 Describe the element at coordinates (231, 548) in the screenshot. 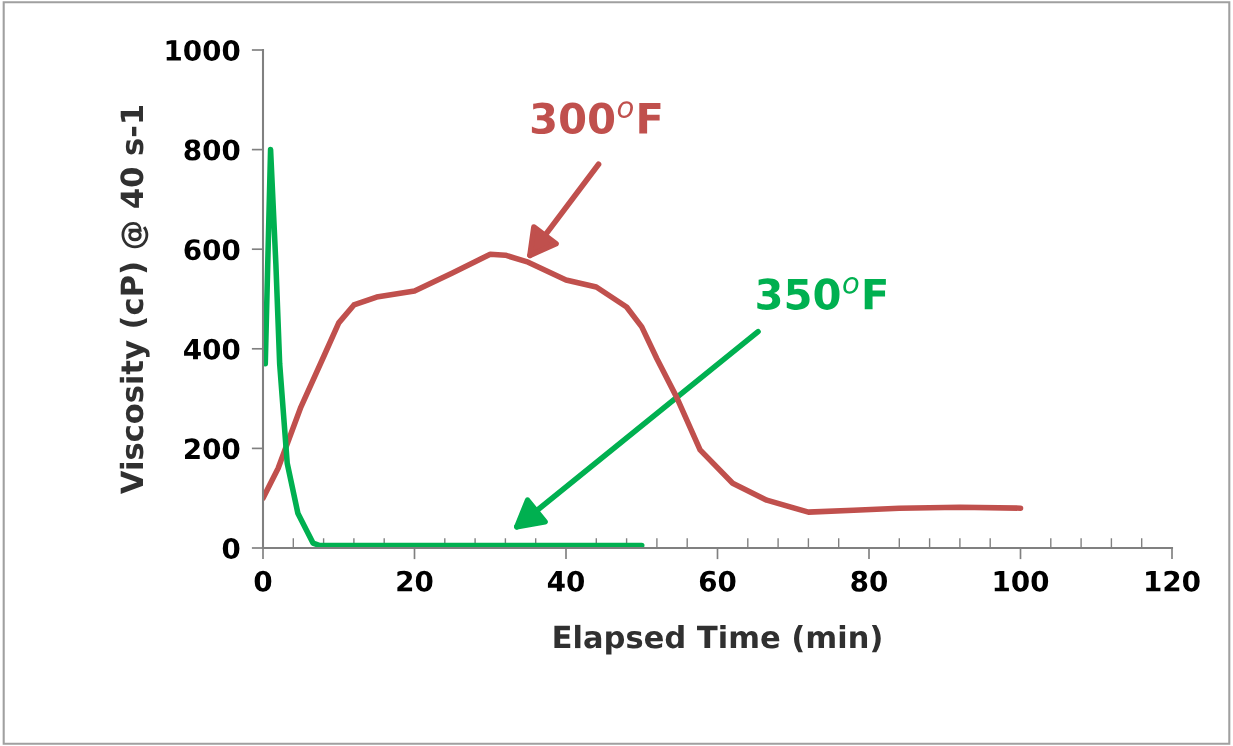

I see `y-tick-label: 0` at that location.